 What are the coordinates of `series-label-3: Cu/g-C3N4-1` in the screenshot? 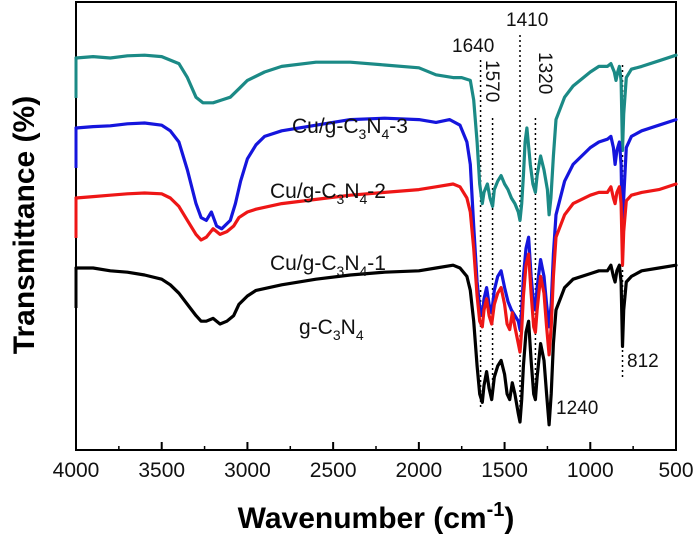 It's located at (328, 265).